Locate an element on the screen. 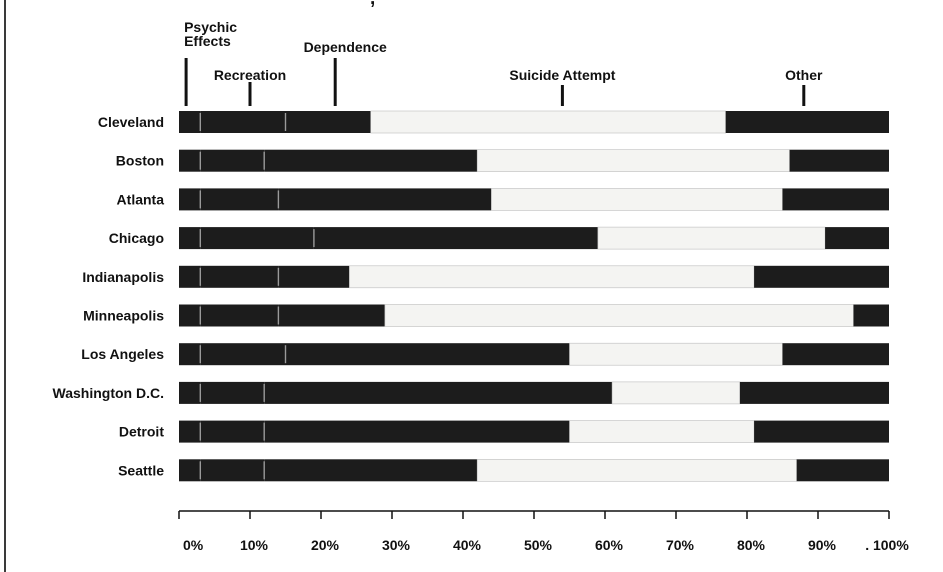  bar-segment-detroit-recreation is located at coordinates (232, 431).